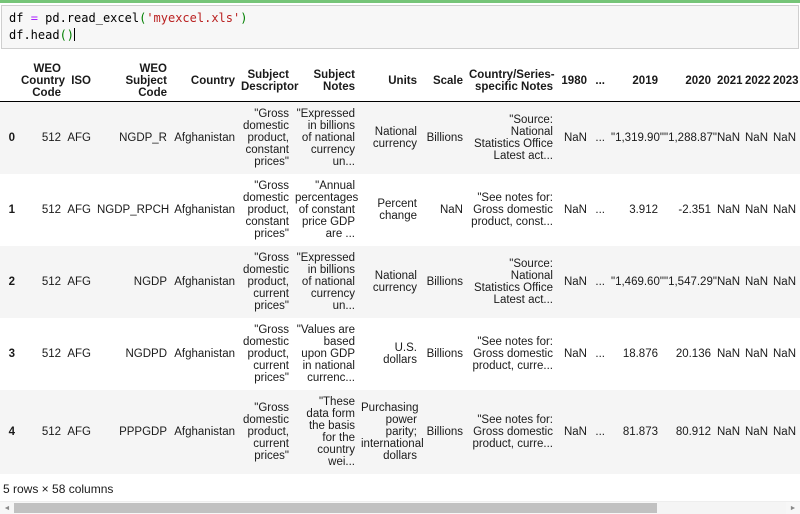 This screenshot has height=514, width=800. What do you see at coordinates (640, 432) in the screenshot?
I see `cell: 81.873` at bounding box center [640, 432].